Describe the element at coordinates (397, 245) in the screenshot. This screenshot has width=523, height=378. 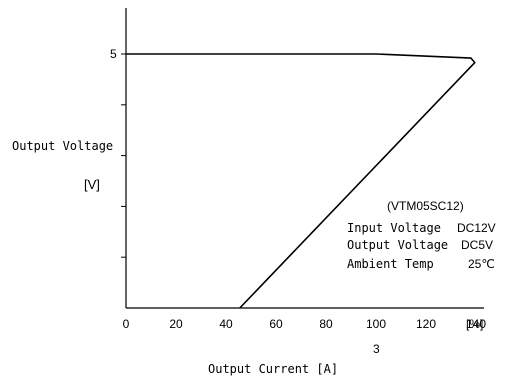
I see `annotation-output-voltage-label: Output Voltage` at that location.